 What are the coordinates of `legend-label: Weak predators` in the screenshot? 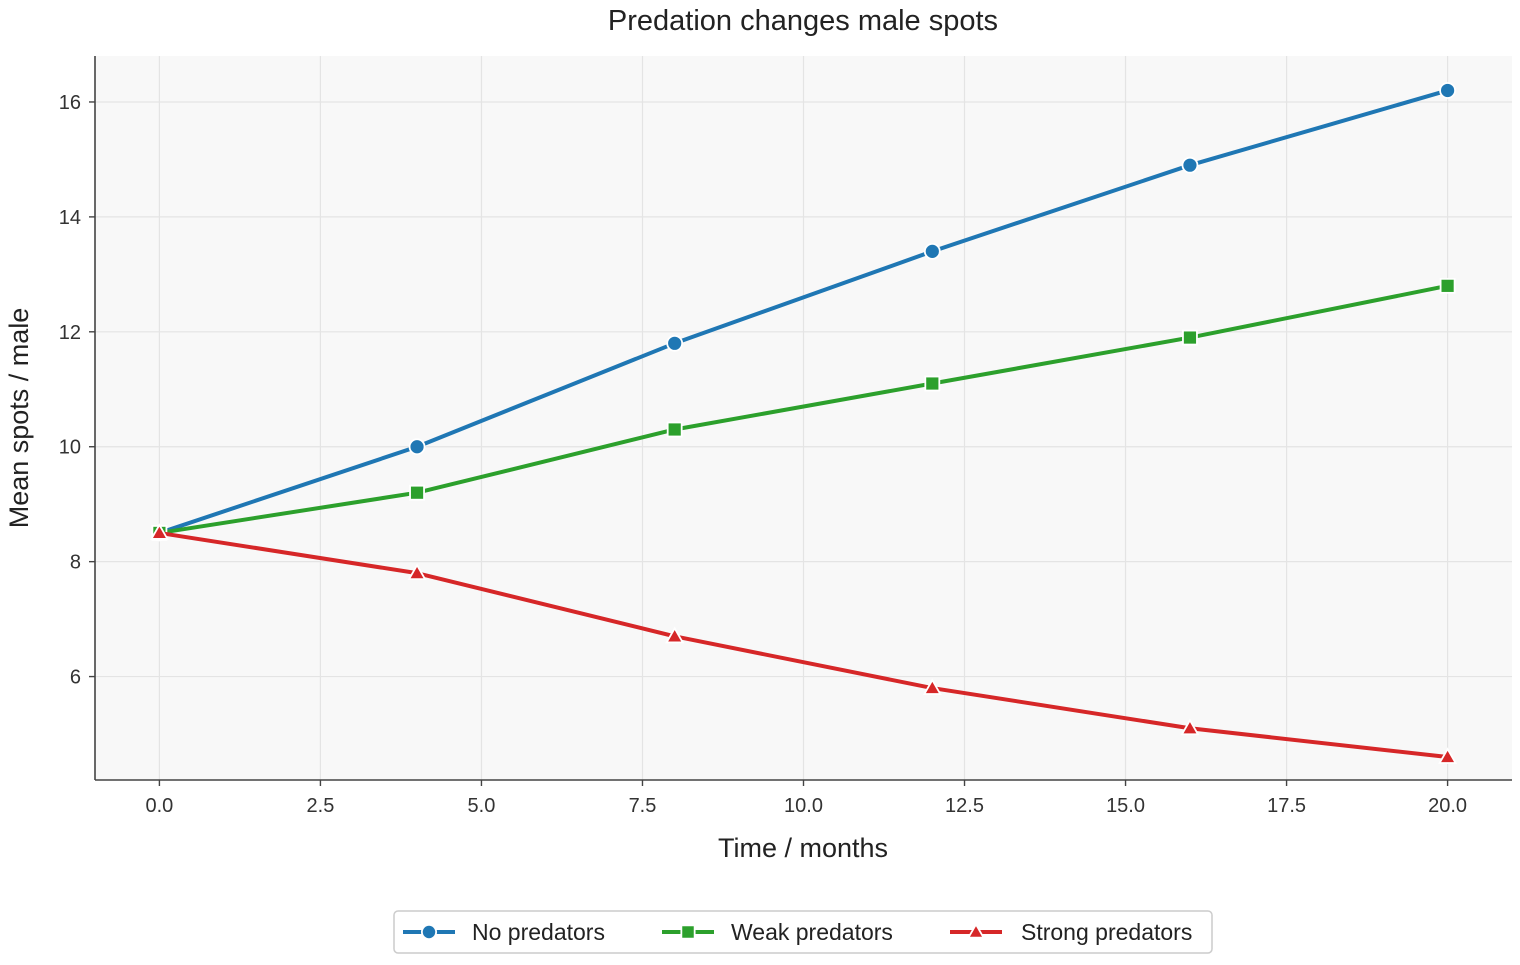 It's located at (812, 932).